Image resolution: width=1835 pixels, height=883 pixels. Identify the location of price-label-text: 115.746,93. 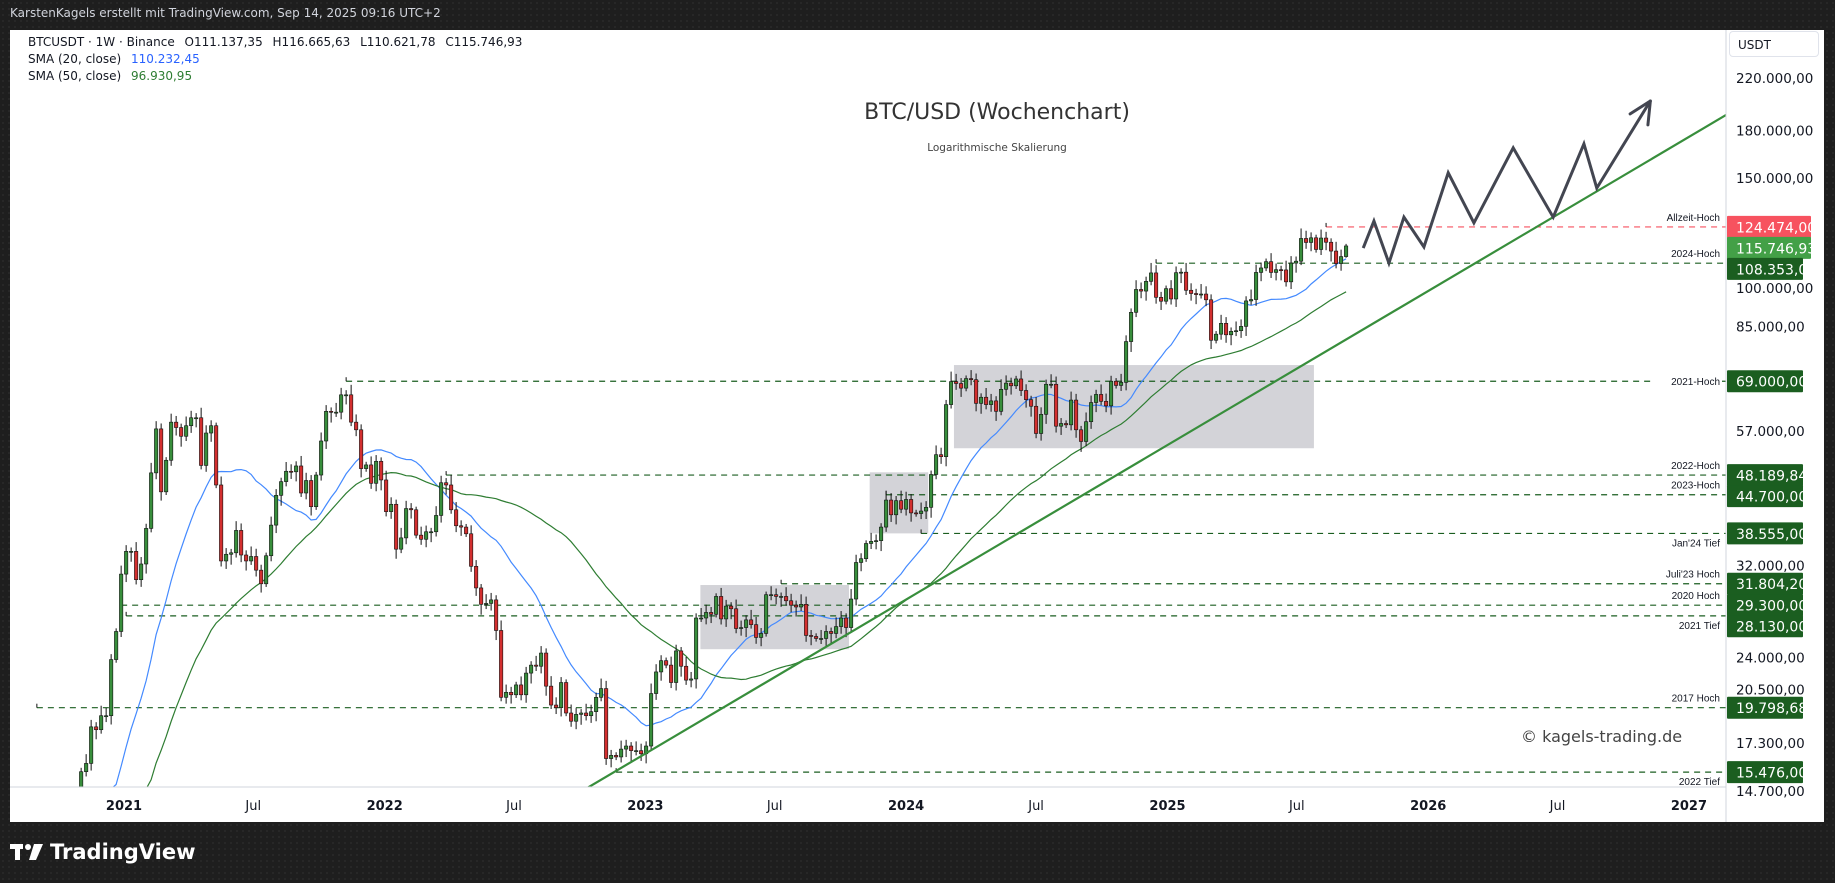
(1776, 249).